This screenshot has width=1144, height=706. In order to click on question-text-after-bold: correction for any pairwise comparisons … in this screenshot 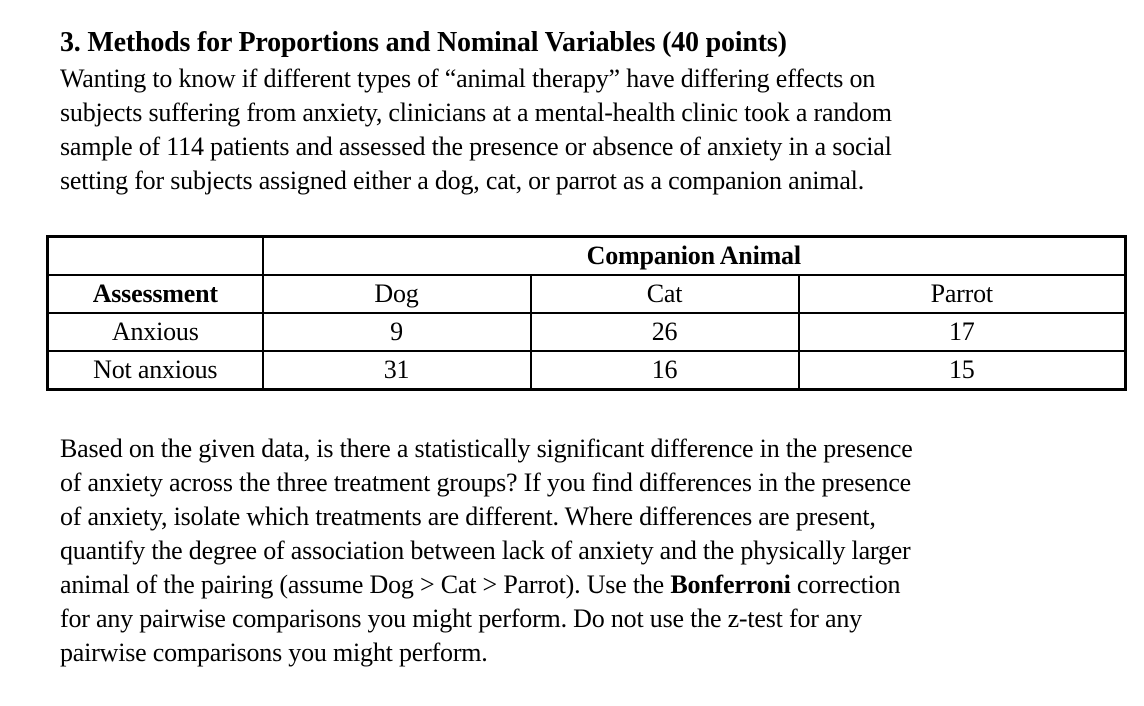, I will do `click(480, 618)`.